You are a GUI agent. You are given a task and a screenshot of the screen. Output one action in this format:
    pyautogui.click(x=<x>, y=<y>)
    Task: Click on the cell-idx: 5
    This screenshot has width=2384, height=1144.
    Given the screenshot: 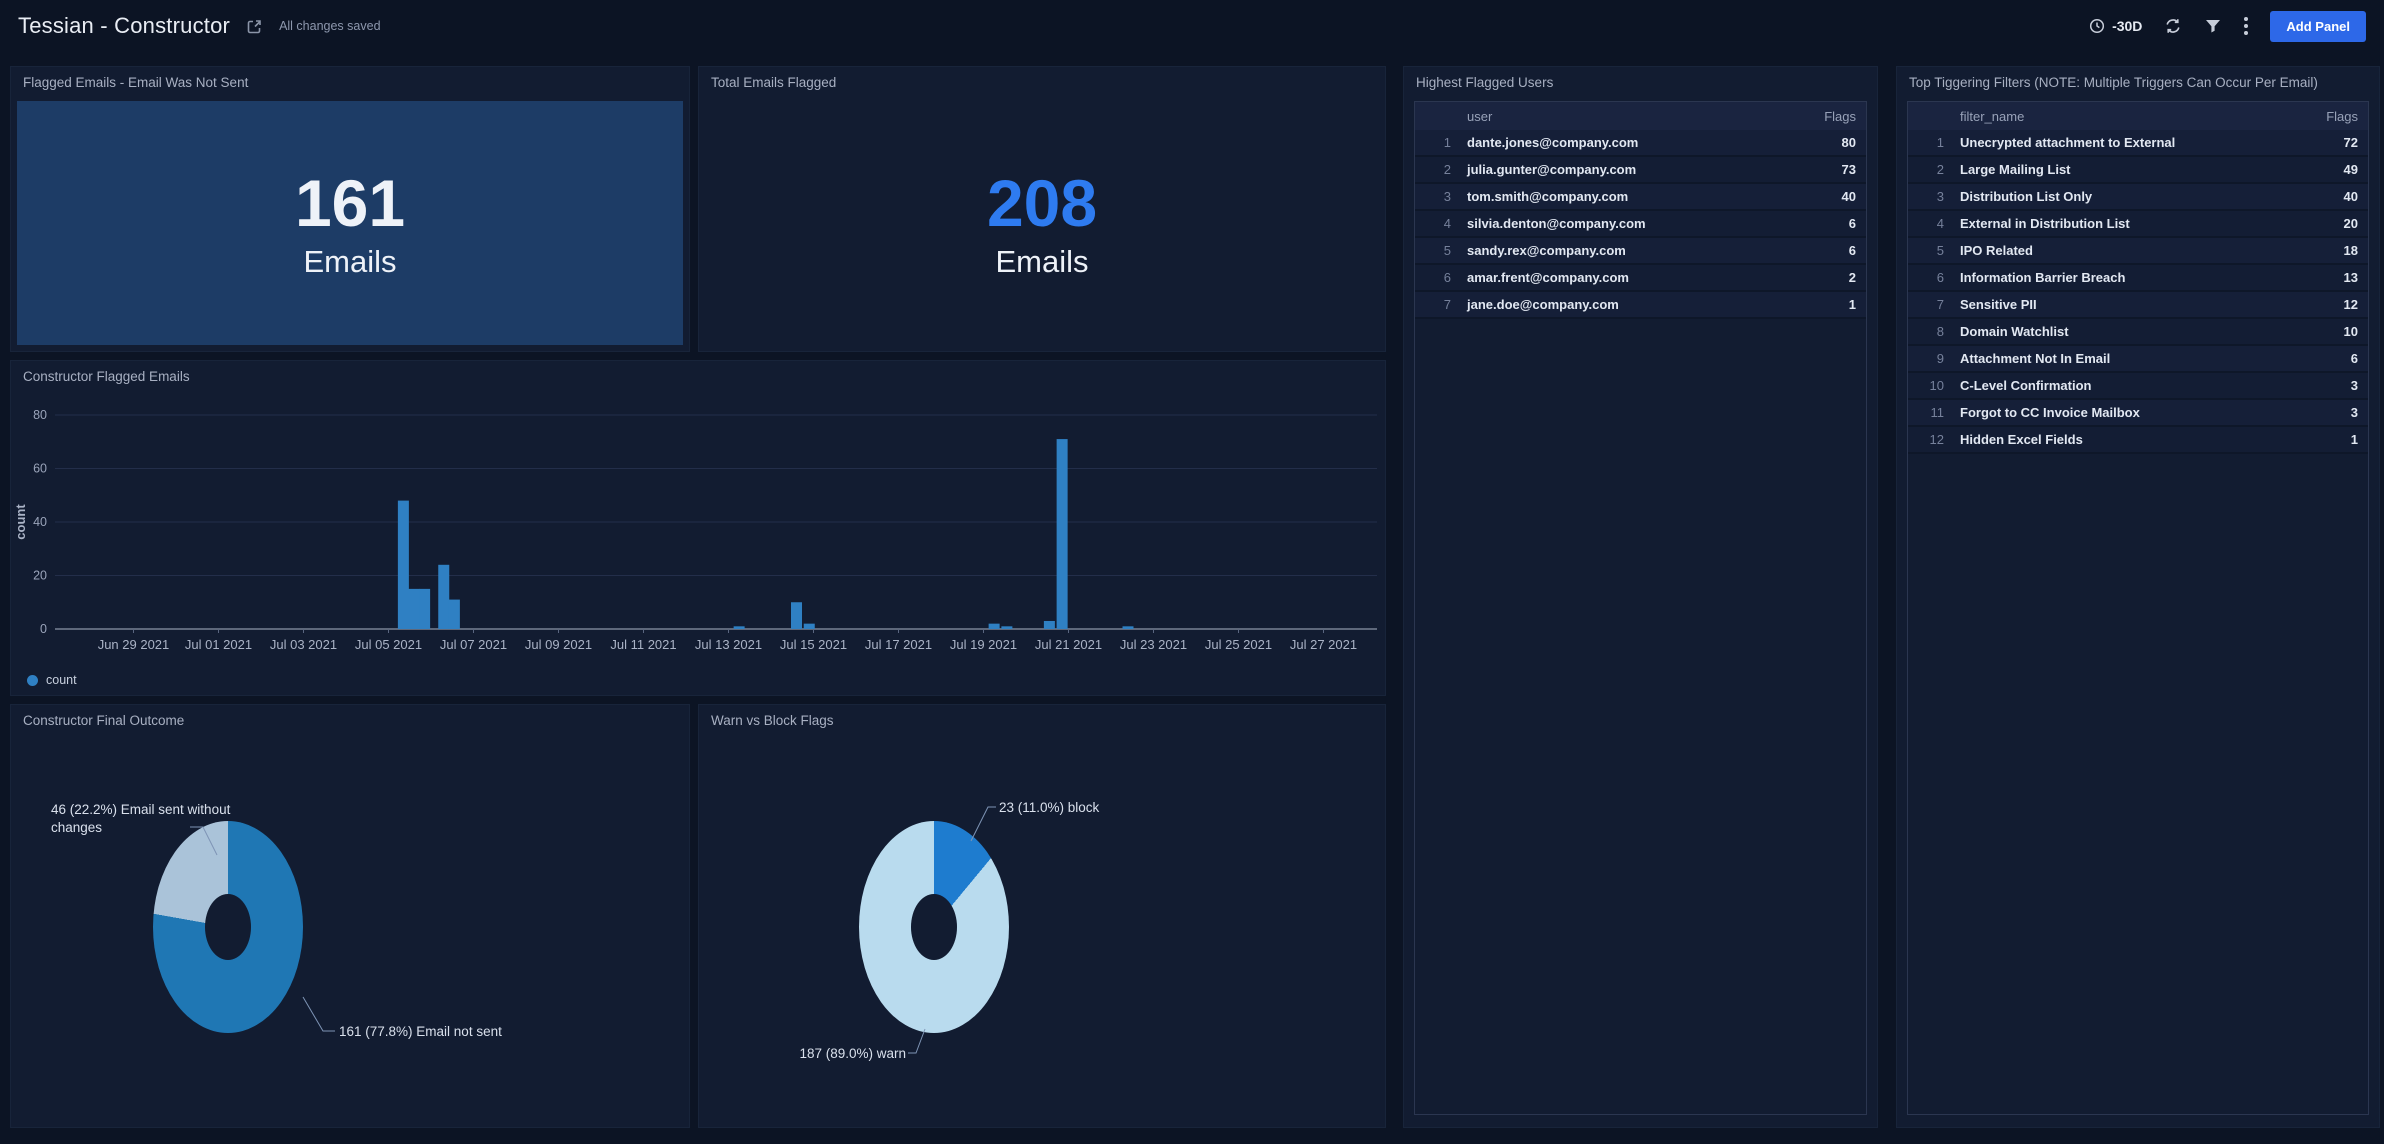 What is the action you would take?
    pyautogui.click(x=1930, y=251)
    